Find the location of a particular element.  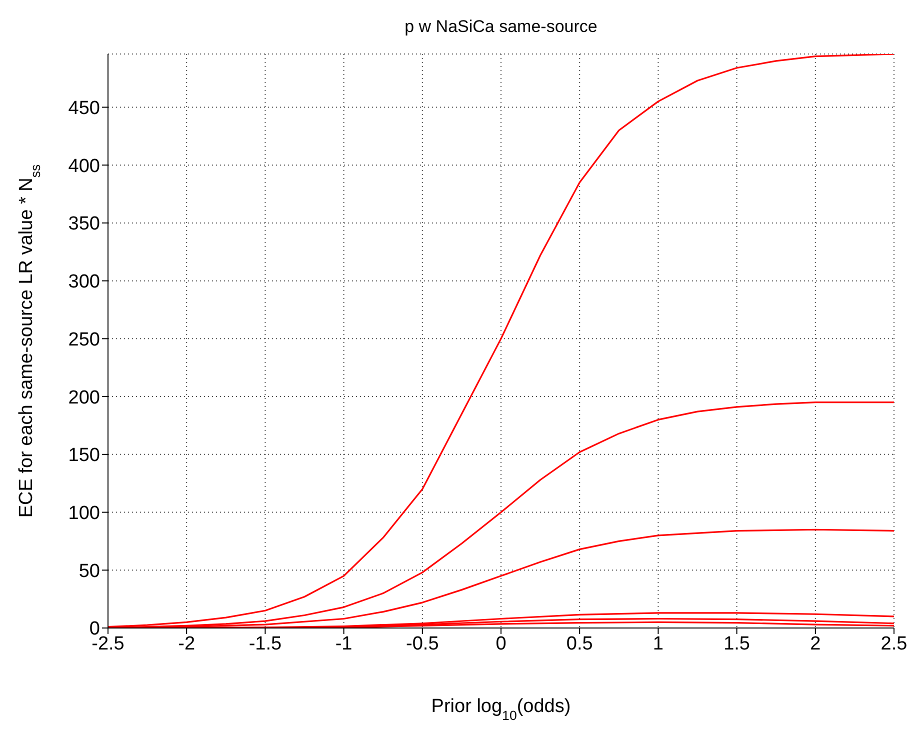

x-tick-label: -2 is located at coordinates (187, 643).